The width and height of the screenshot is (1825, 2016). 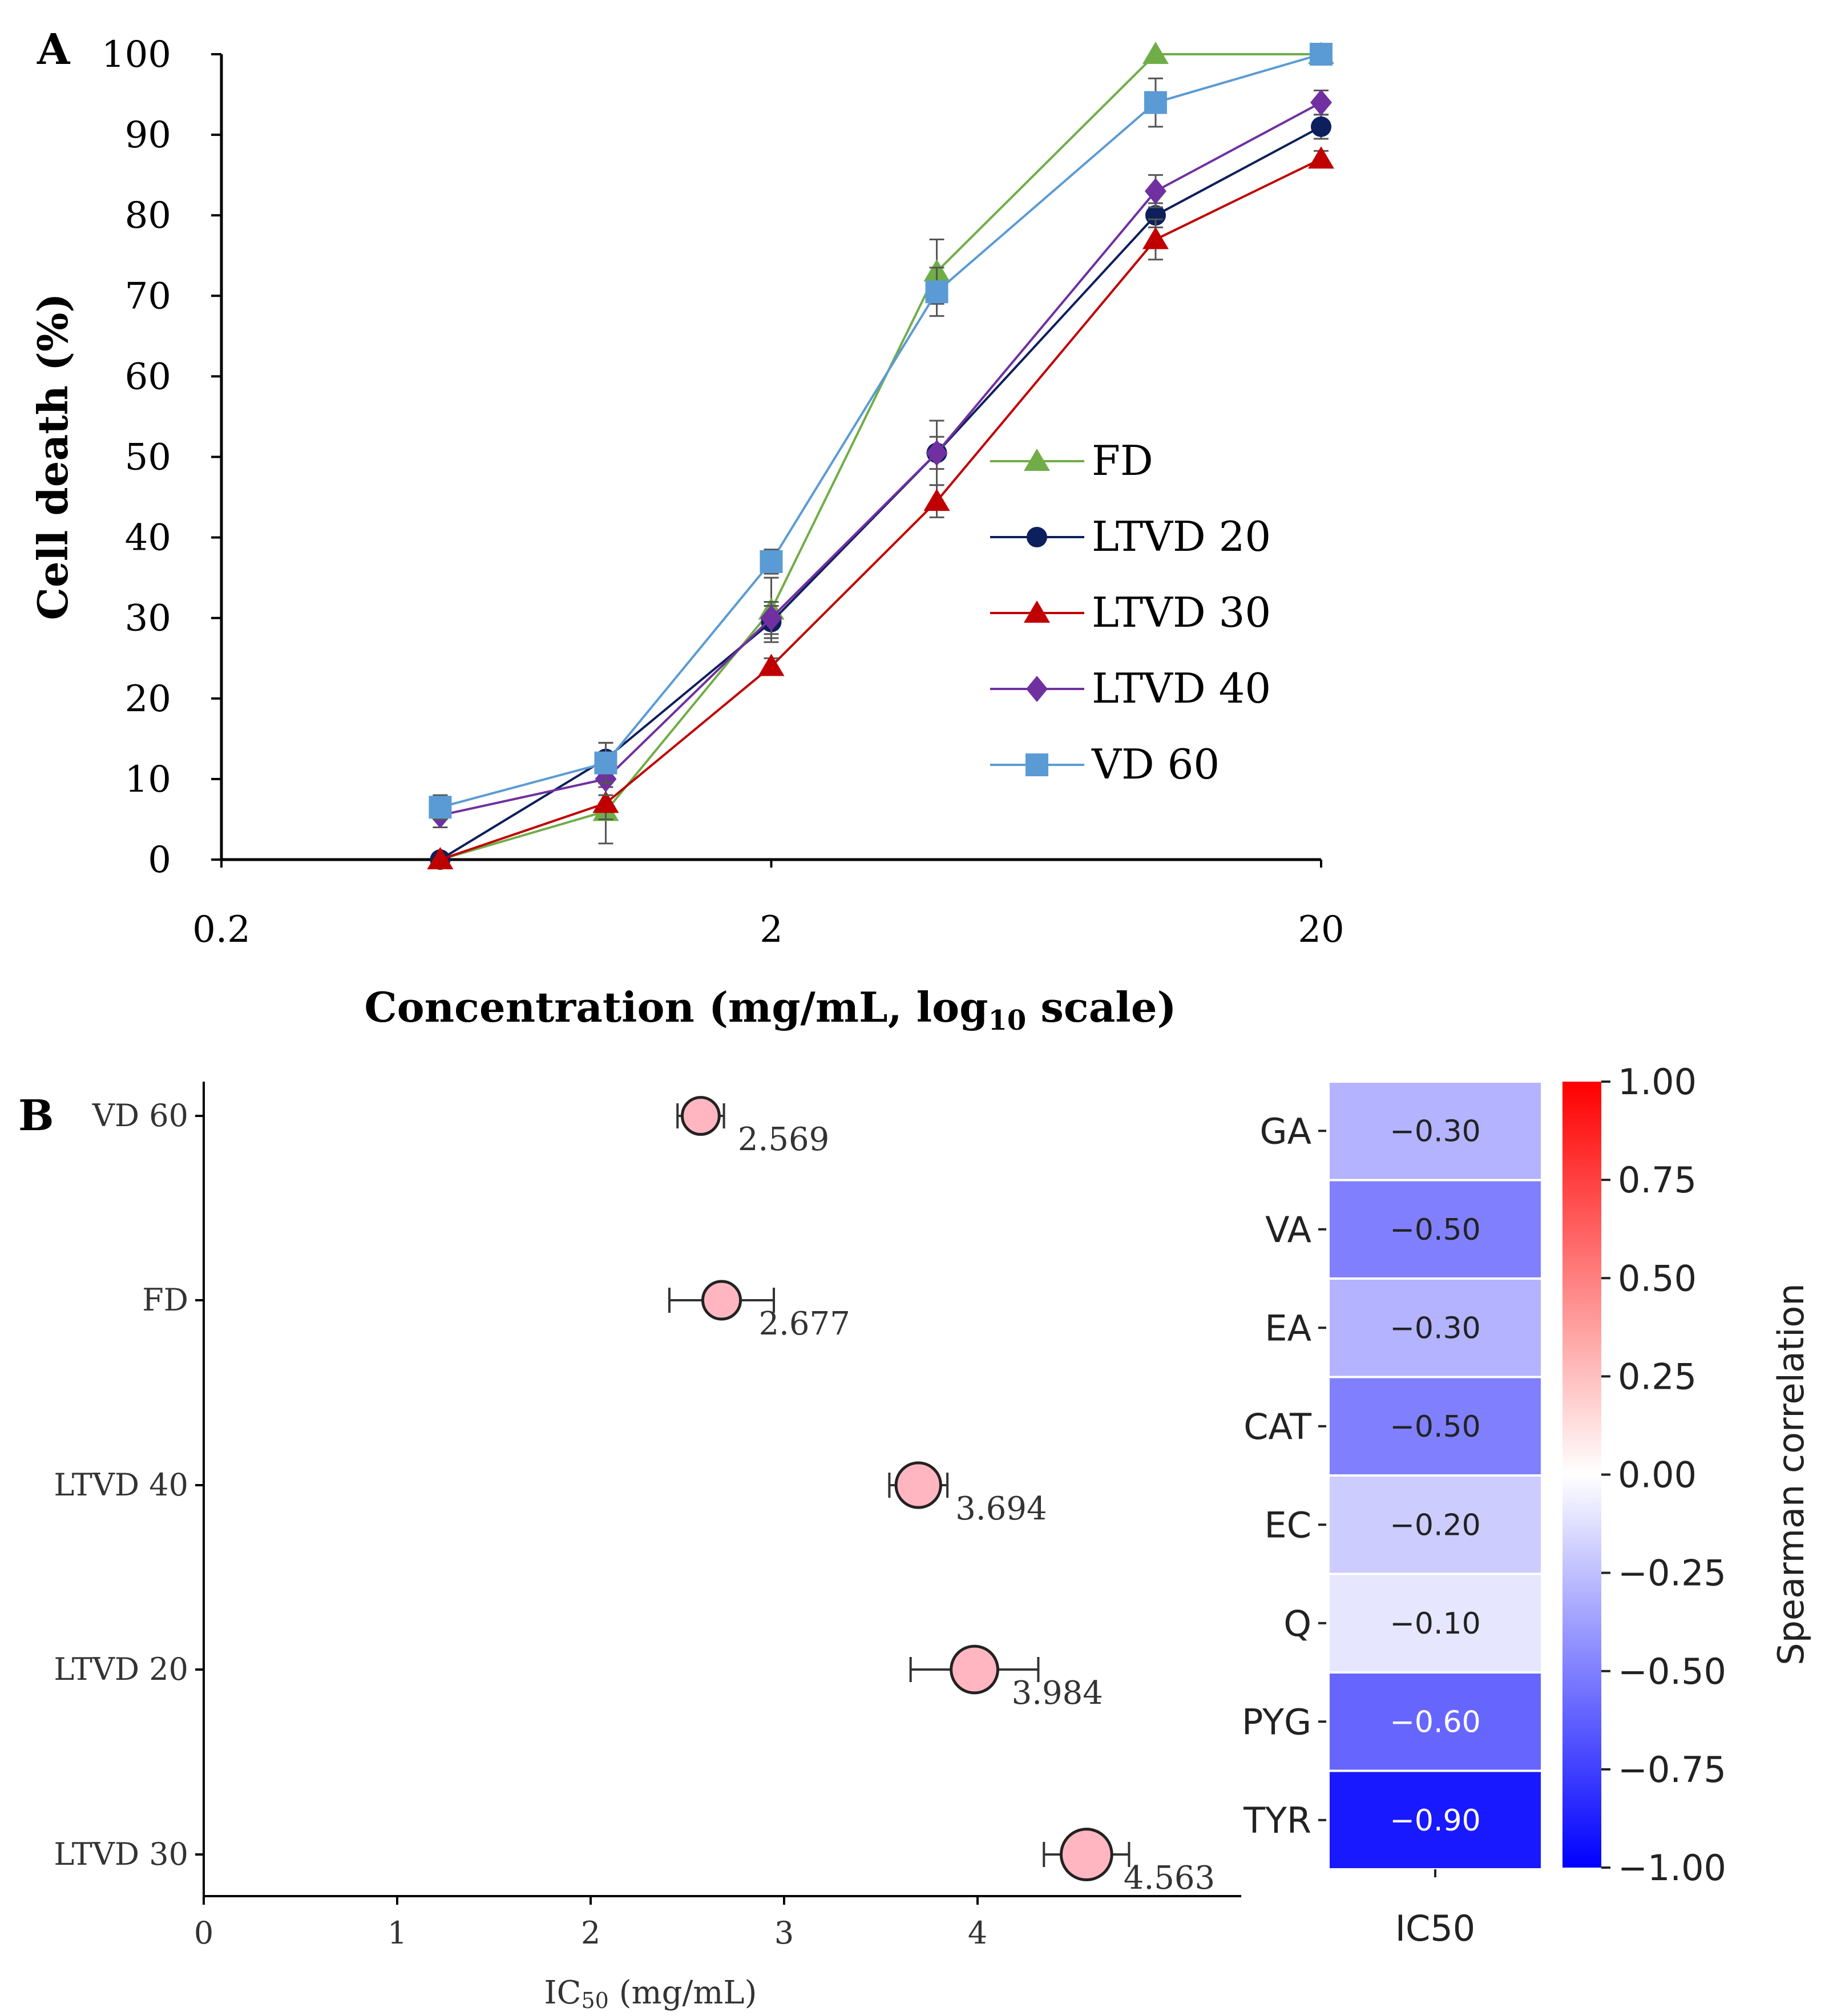 What do you see at coordinates (1057, 1693) in the screenshot?
I see `ic50-value-label-ltvd-20: 3.984` at bounding box center [1057, 1693].